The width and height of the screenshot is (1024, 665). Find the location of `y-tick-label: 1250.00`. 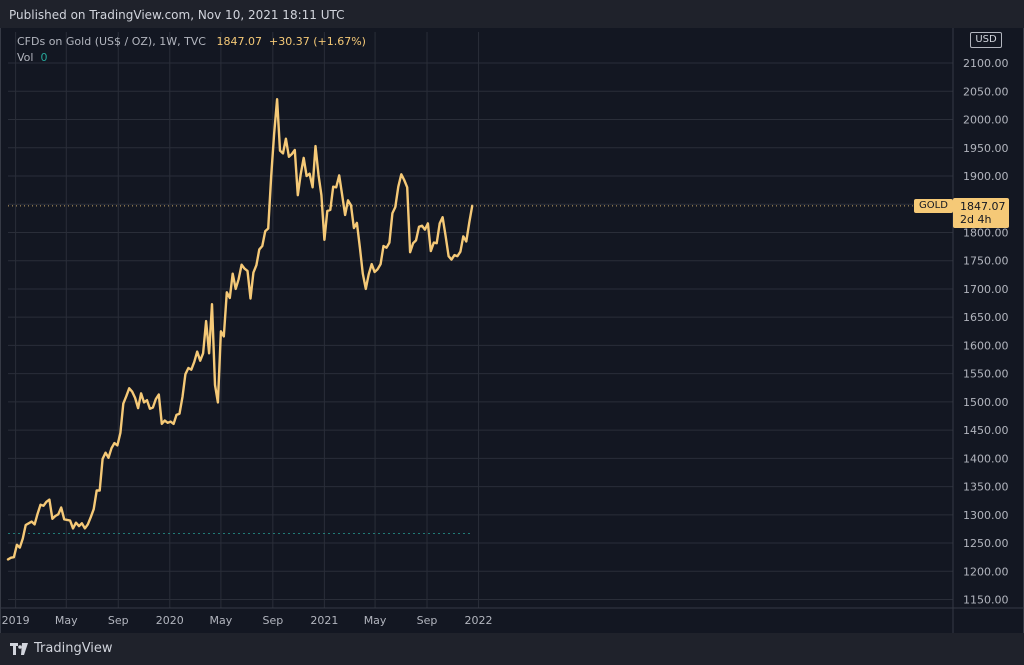

y-tick-label: 1250.00 is located at coordinates (986, 543).